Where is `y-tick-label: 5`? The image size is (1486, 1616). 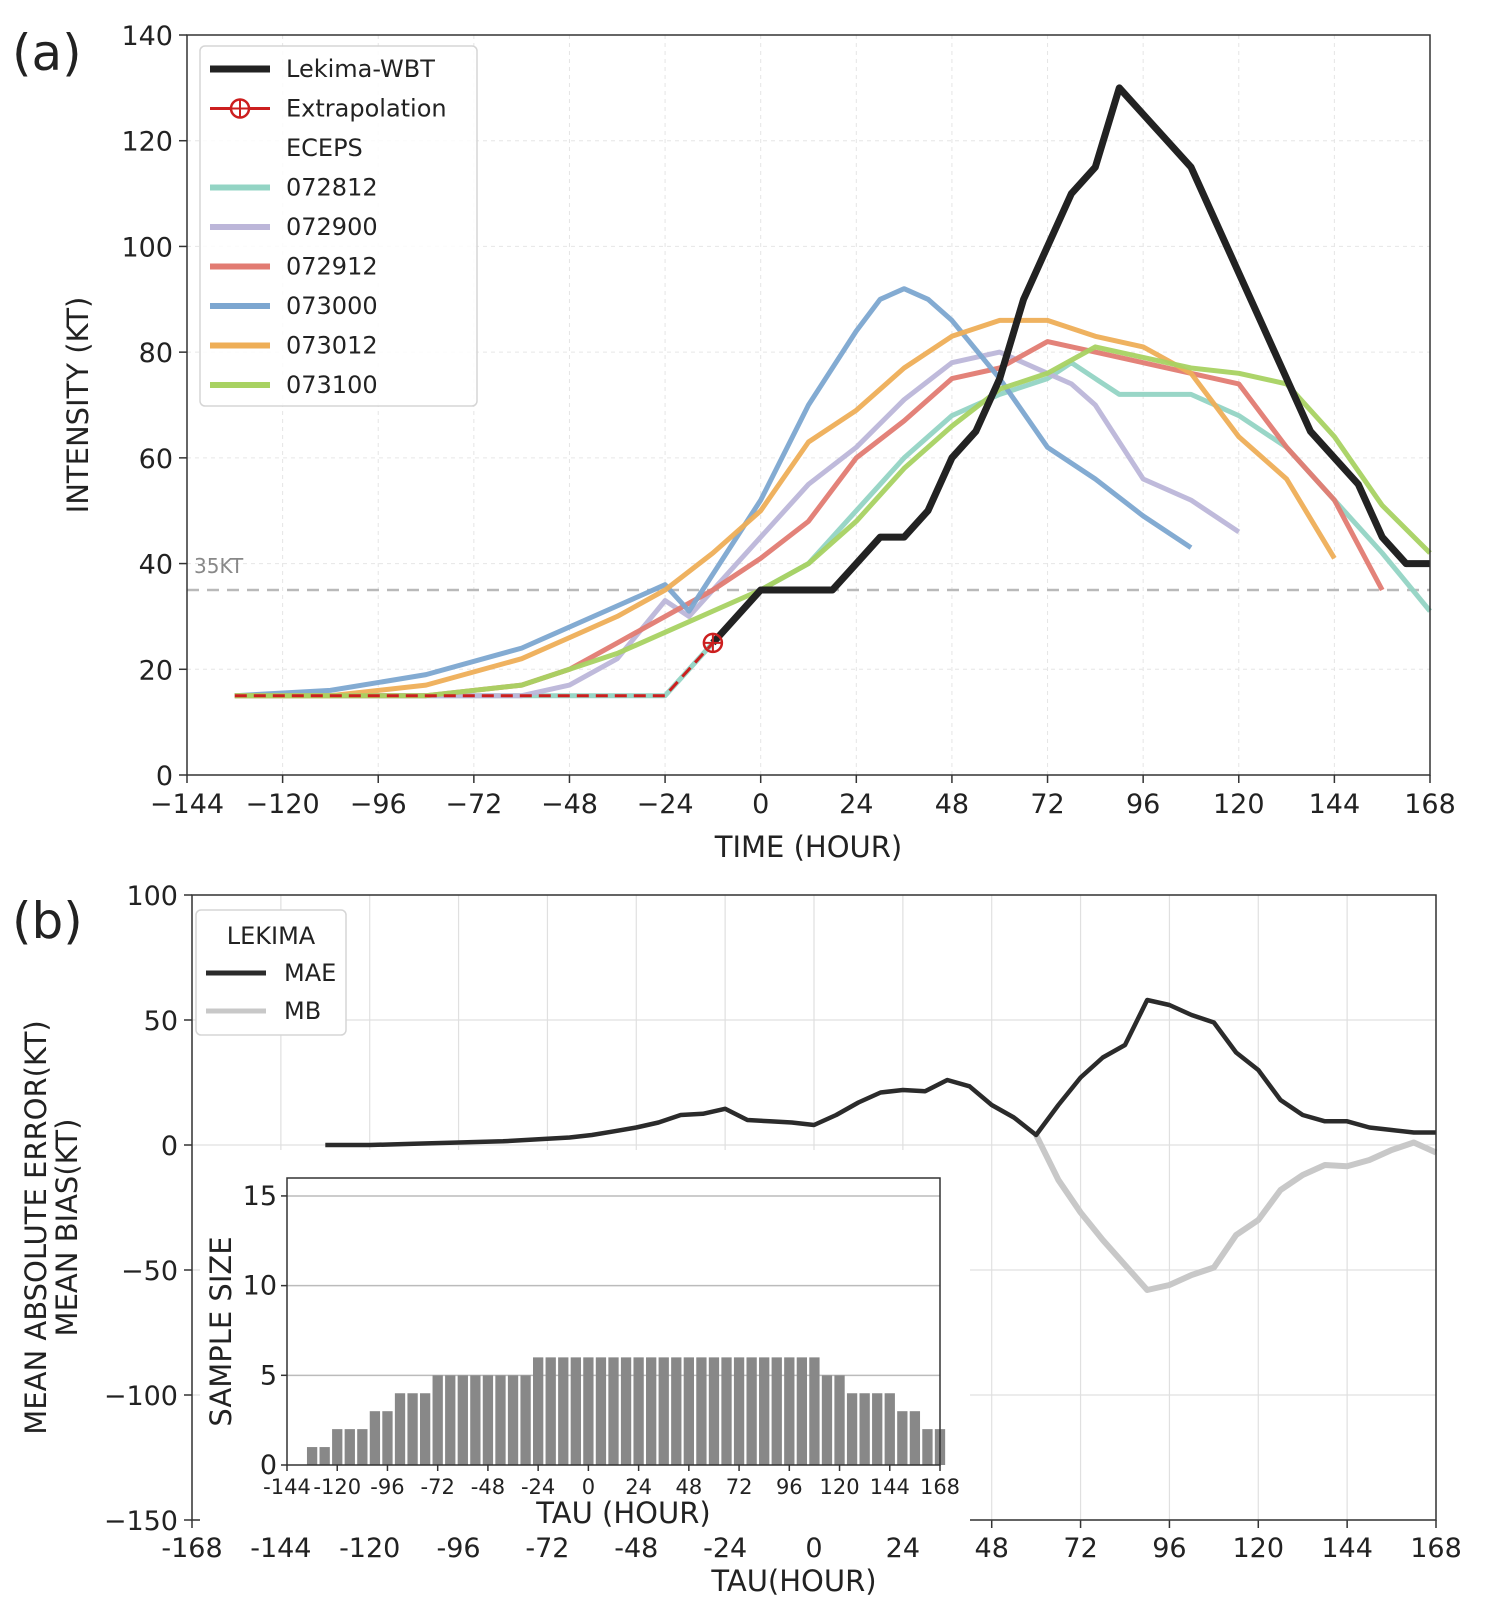 y-tick-label: 5 is located at coordinates (268, 1375).